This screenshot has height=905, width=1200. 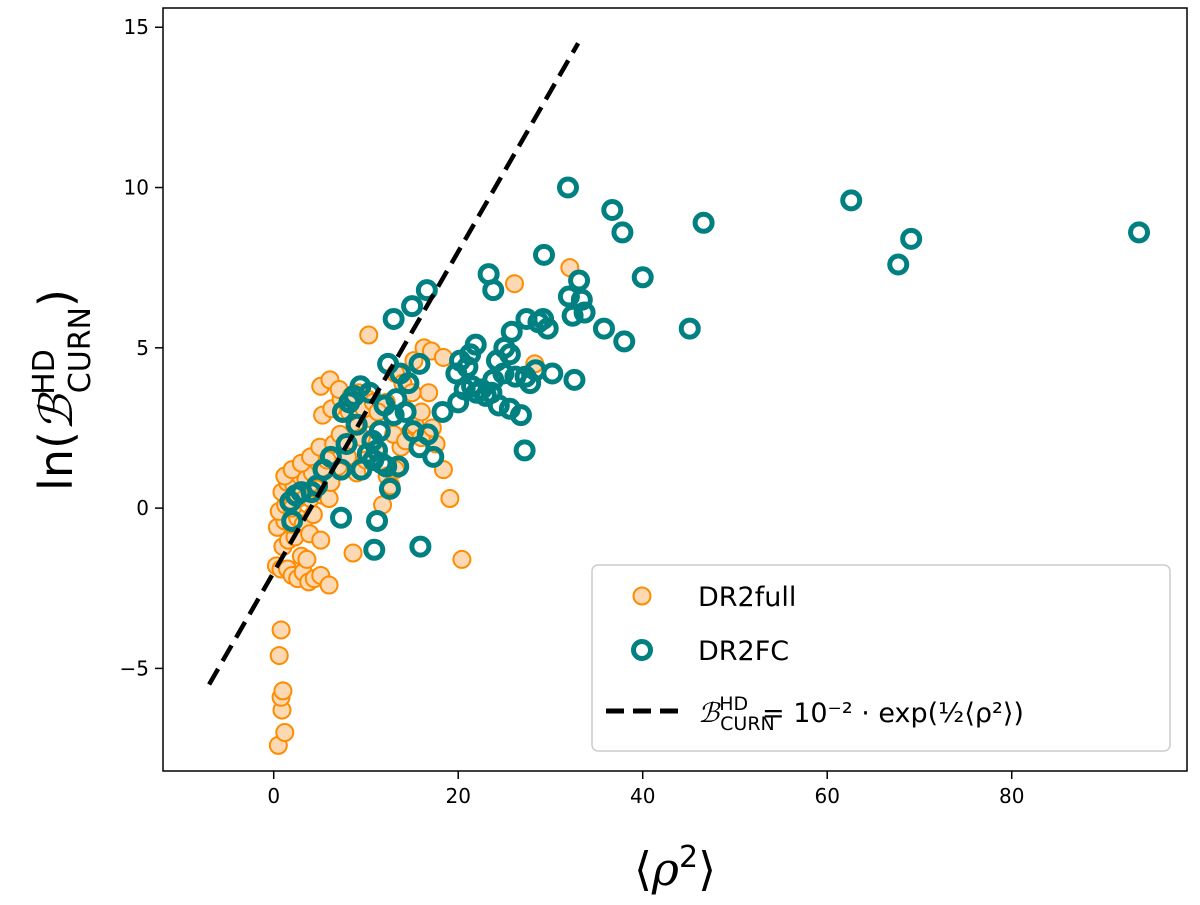 I want to click on y-tick-label-0: −5, so click(x=134, y=668).